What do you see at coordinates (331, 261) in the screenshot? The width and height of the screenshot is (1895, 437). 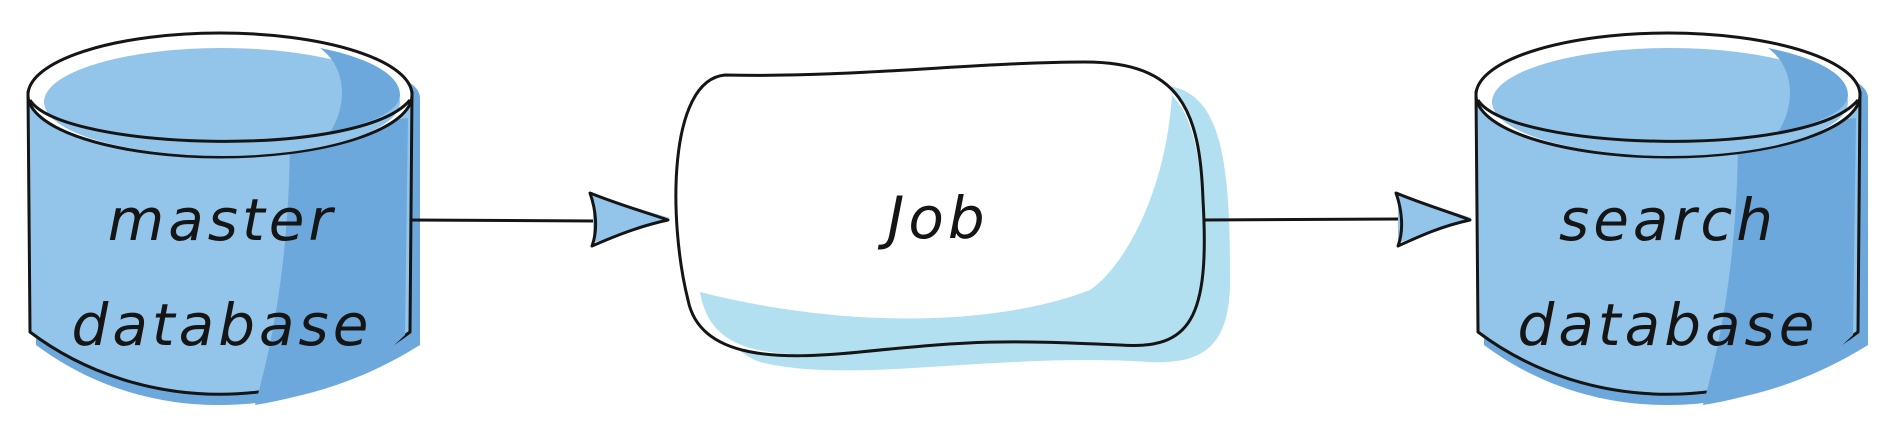 I see `master-database-body-shade` at bounding box center [331, 261].